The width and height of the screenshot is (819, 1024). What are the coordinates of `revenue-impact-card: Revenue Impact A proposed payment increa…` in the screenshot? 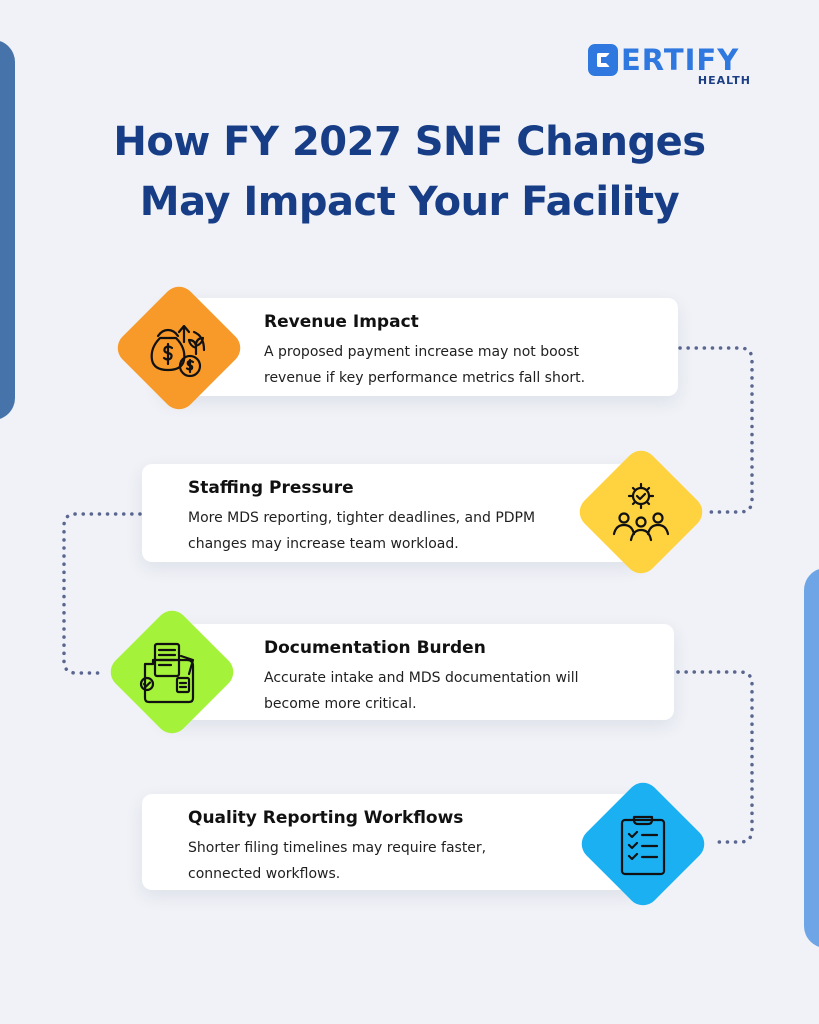 It's located at (419, 347).